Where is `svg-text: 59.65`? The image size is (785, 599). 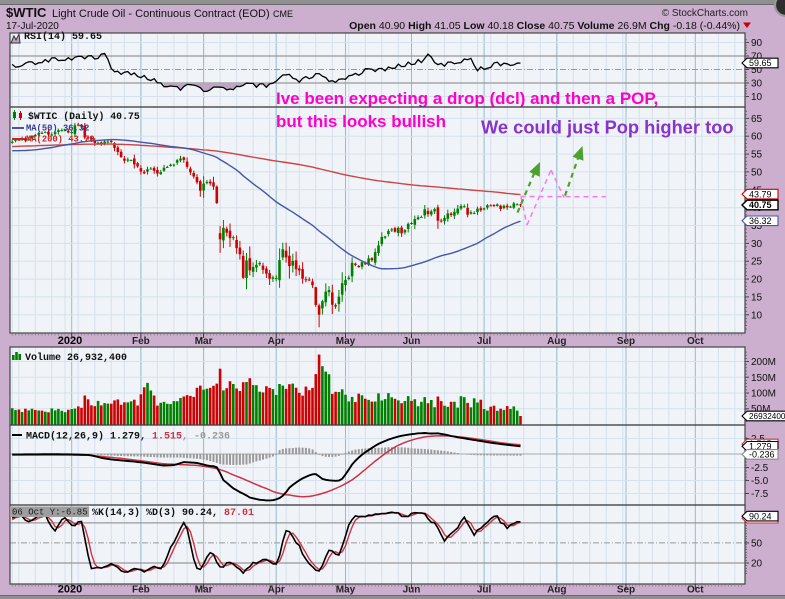 svg-text: 59.65 is located at coordinates (760, 63).